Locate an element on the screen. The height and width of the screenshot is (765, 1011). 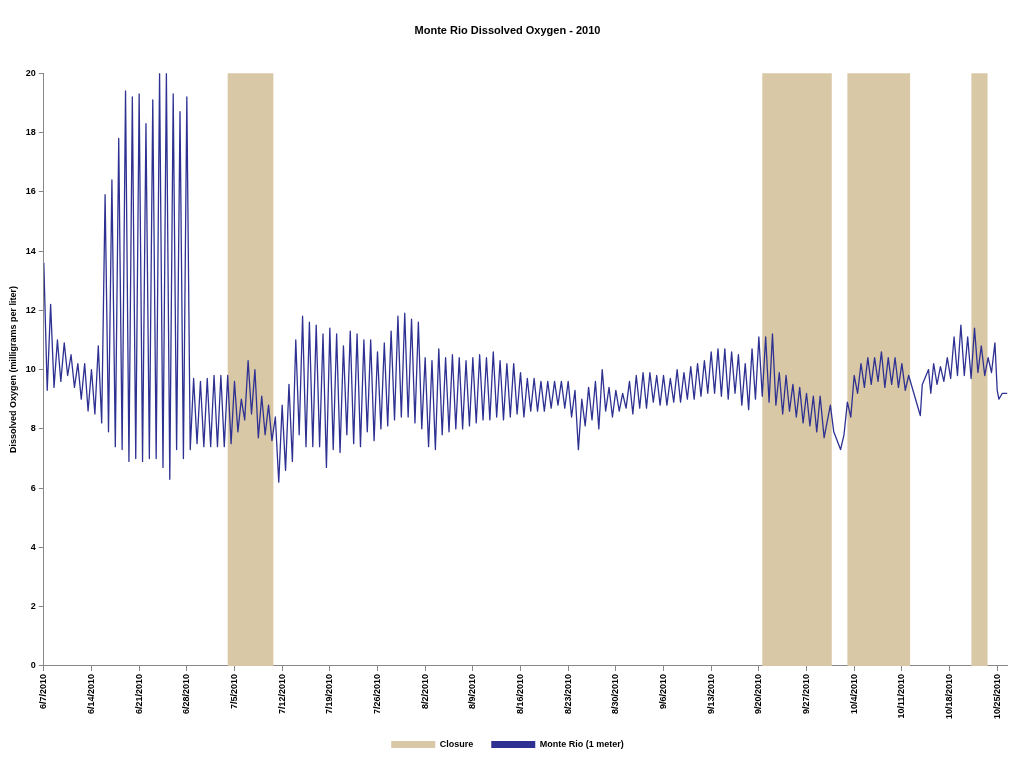
y-tick-label: 18 is located at coordinates (30, 131).